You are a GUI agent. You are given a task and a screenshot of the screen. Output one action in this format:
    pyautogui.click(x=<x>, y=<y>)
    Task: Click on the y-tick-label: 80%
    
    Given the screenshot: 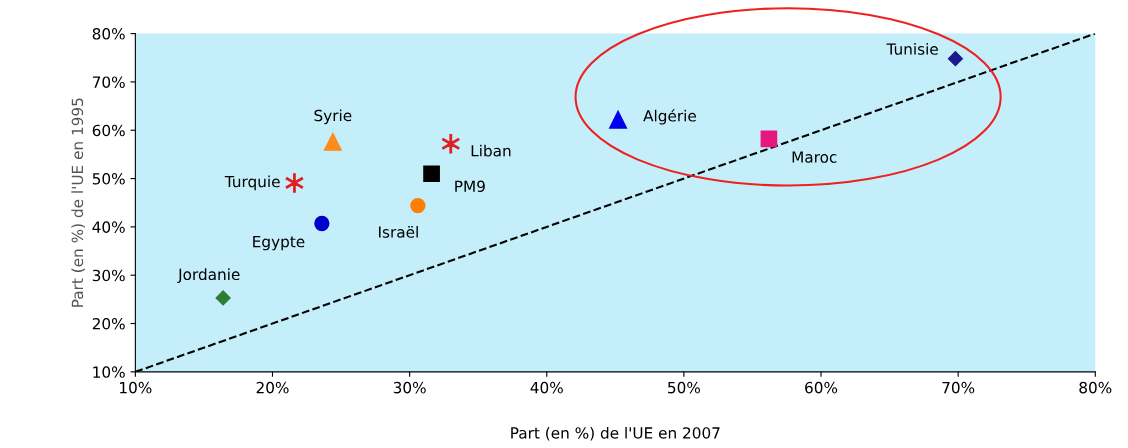 What is the action you would take?
    pyautogui.click(x=108, y=34)
    